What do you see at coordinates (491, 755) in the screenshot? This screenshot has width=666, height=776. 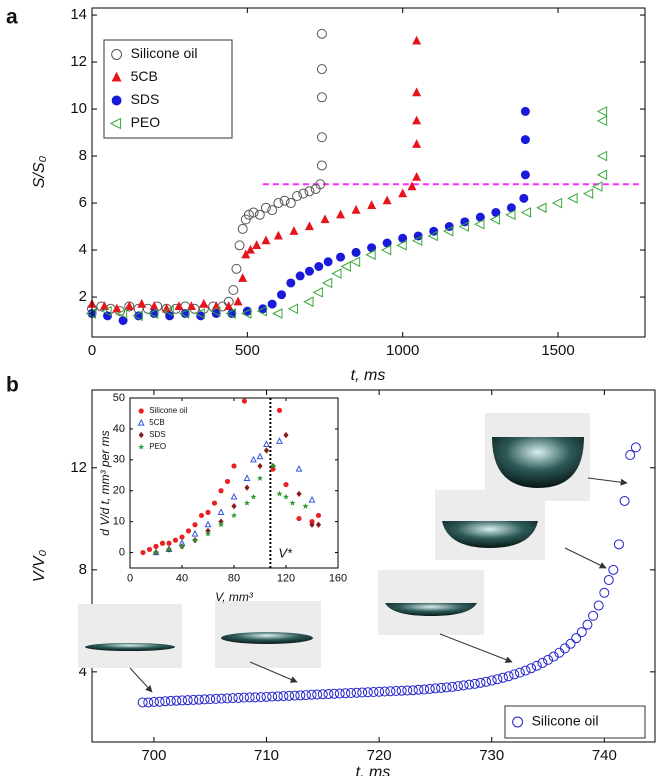 I see `x-tick-label: 730` at bounding box center [491, 755].